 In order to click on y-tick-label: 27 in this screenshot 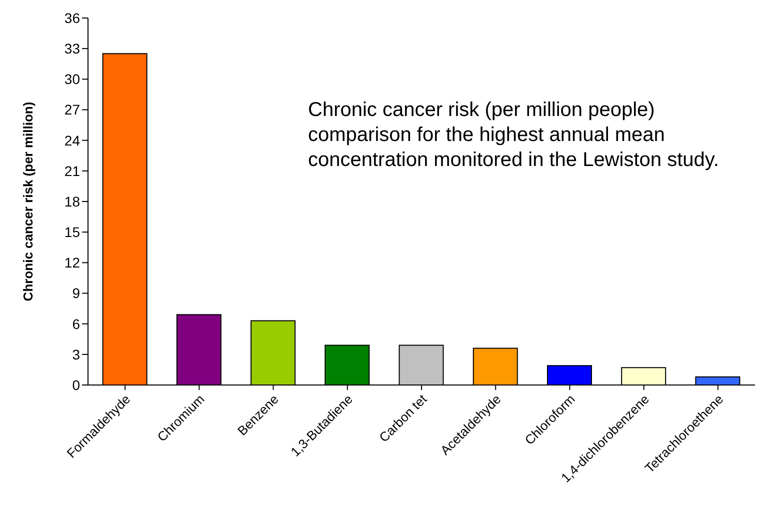, I will do `click(72, 110)`.